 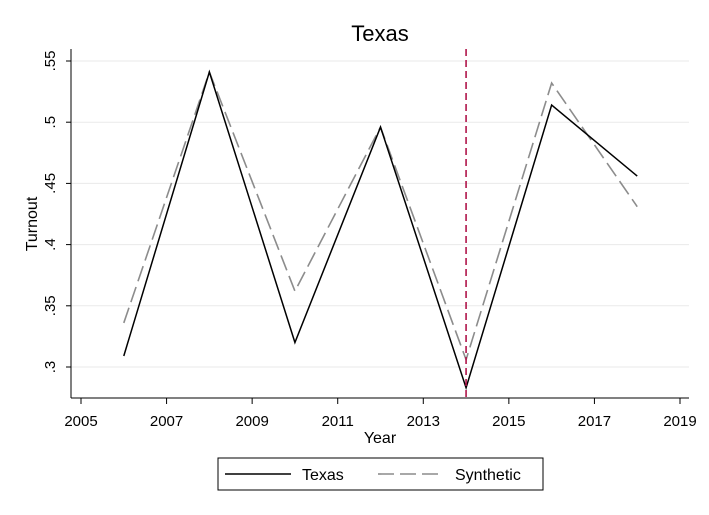 I want to click on y-tick-label: .5, so click(x=50, y=122).